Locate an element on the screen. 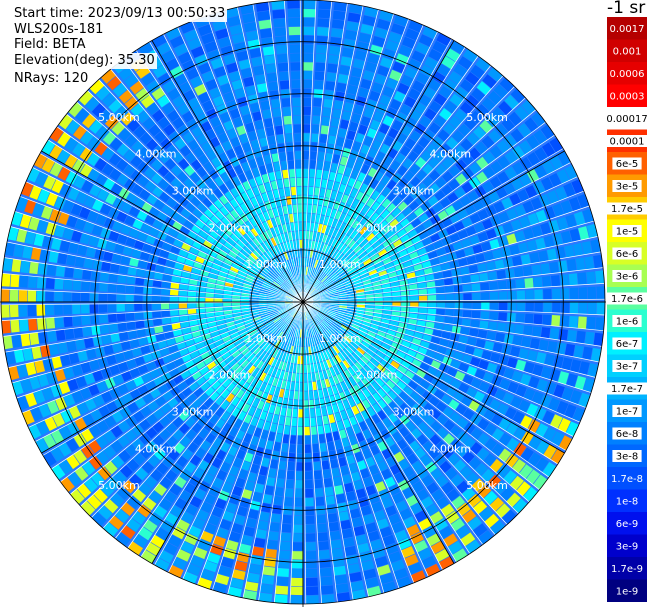 This screenshot has width=647, height=607. colorbar-label: 0.001 is located at coordinates (627, 51).